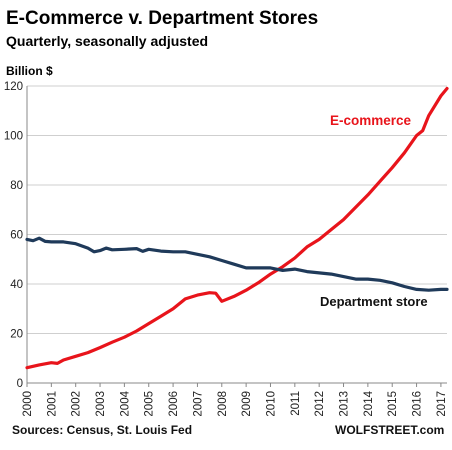 The width and height of the screenshot is (452, 450). What do you see at coordinates (247, 404) in the screenshot?
I see `x-tick-label: 2009` at bounding box center [247, 404].